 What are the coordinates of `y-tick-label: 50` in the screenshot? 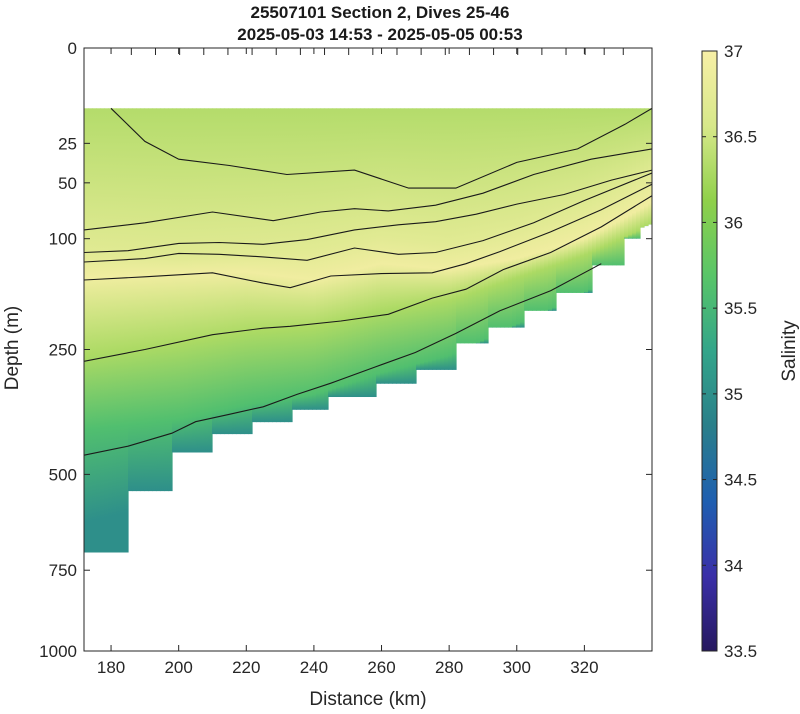 It's located at (67, 183).